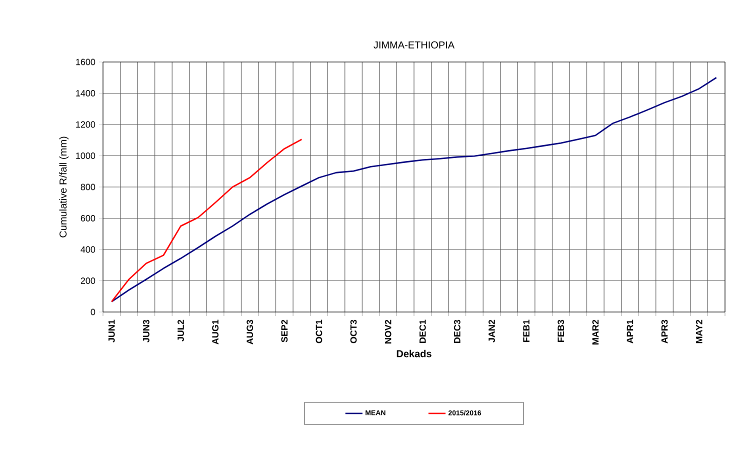 This screenshot has height=455, width=730. Describe the element at coordinates (146, 331) in the screenshot. I see `x-tick-label: JUN3` at that location.